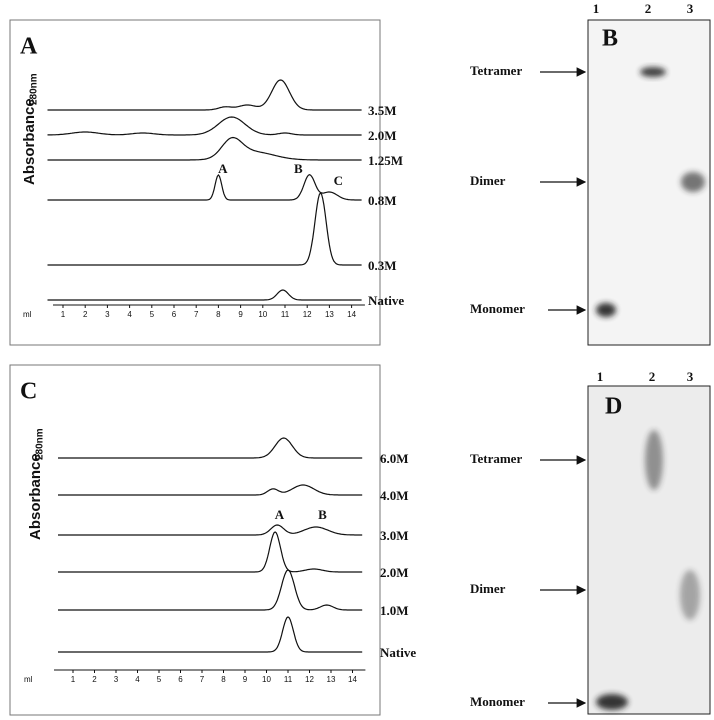 This screenshot has height=720, width=714. I want to click on trace-label: 3.0M, so click(394, 535).